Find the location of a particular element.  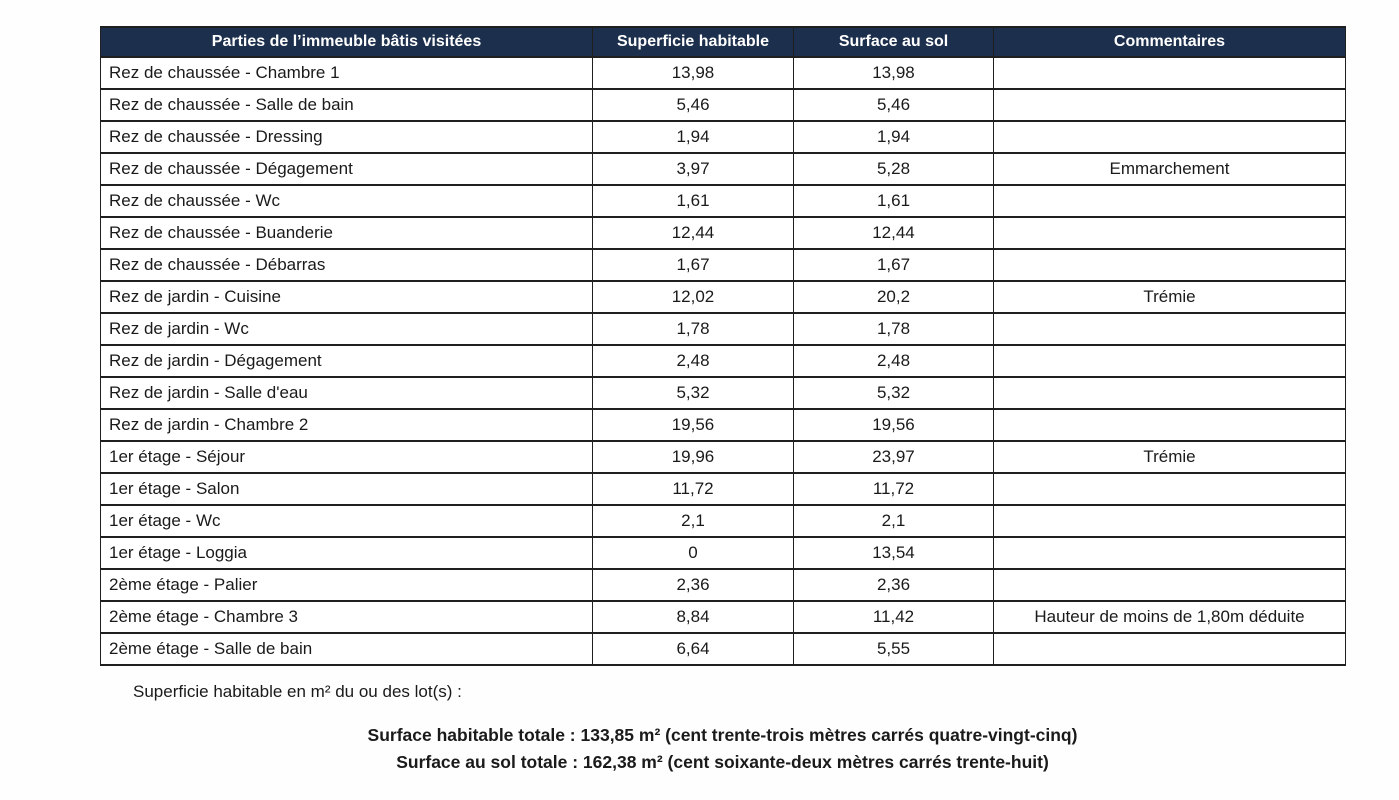

table-row: Rez de chaussée - Salle de bain 5,46 5,46 is located at coordinates (723, 105).